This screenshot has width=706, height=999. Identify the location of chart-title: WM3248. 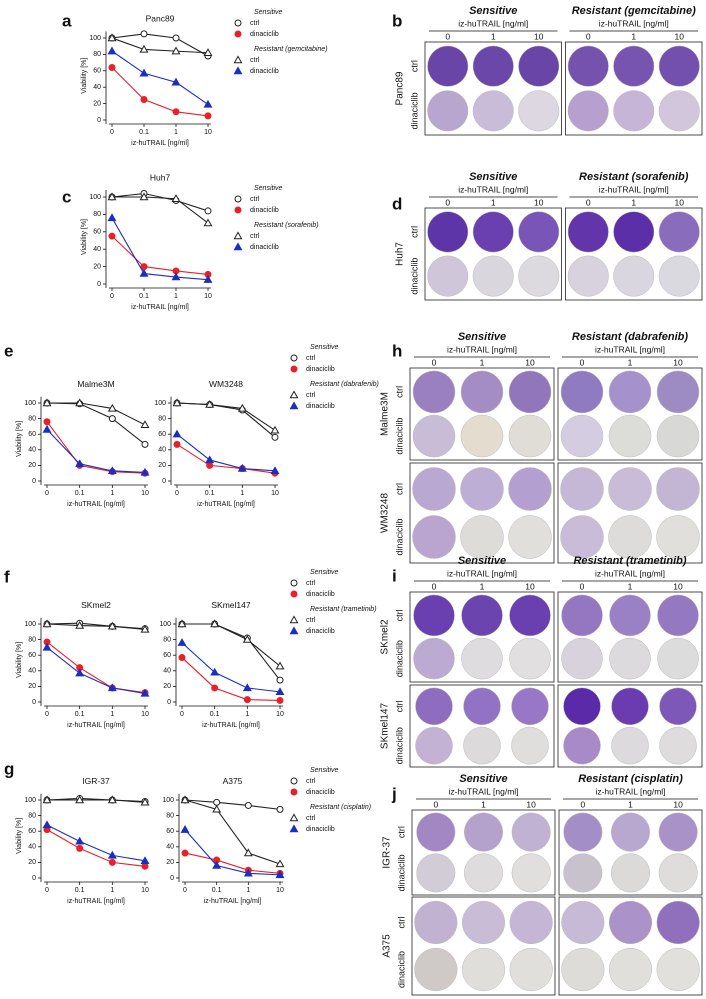
(226, 384).